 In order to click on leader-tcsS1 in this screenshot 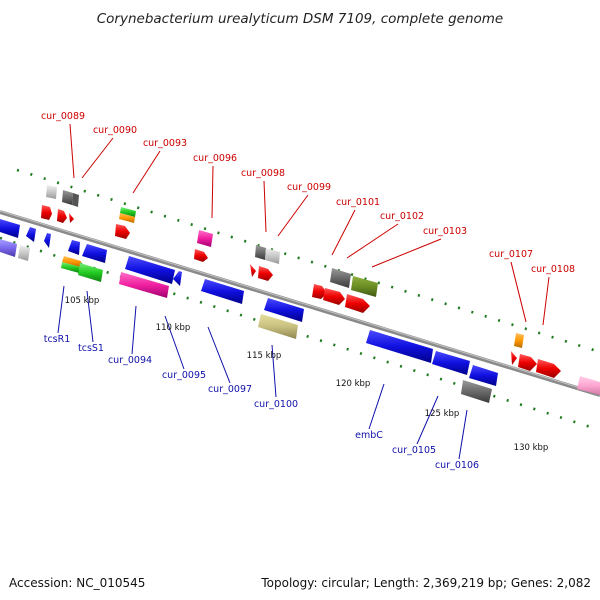, I will do `click(90, 316)`.